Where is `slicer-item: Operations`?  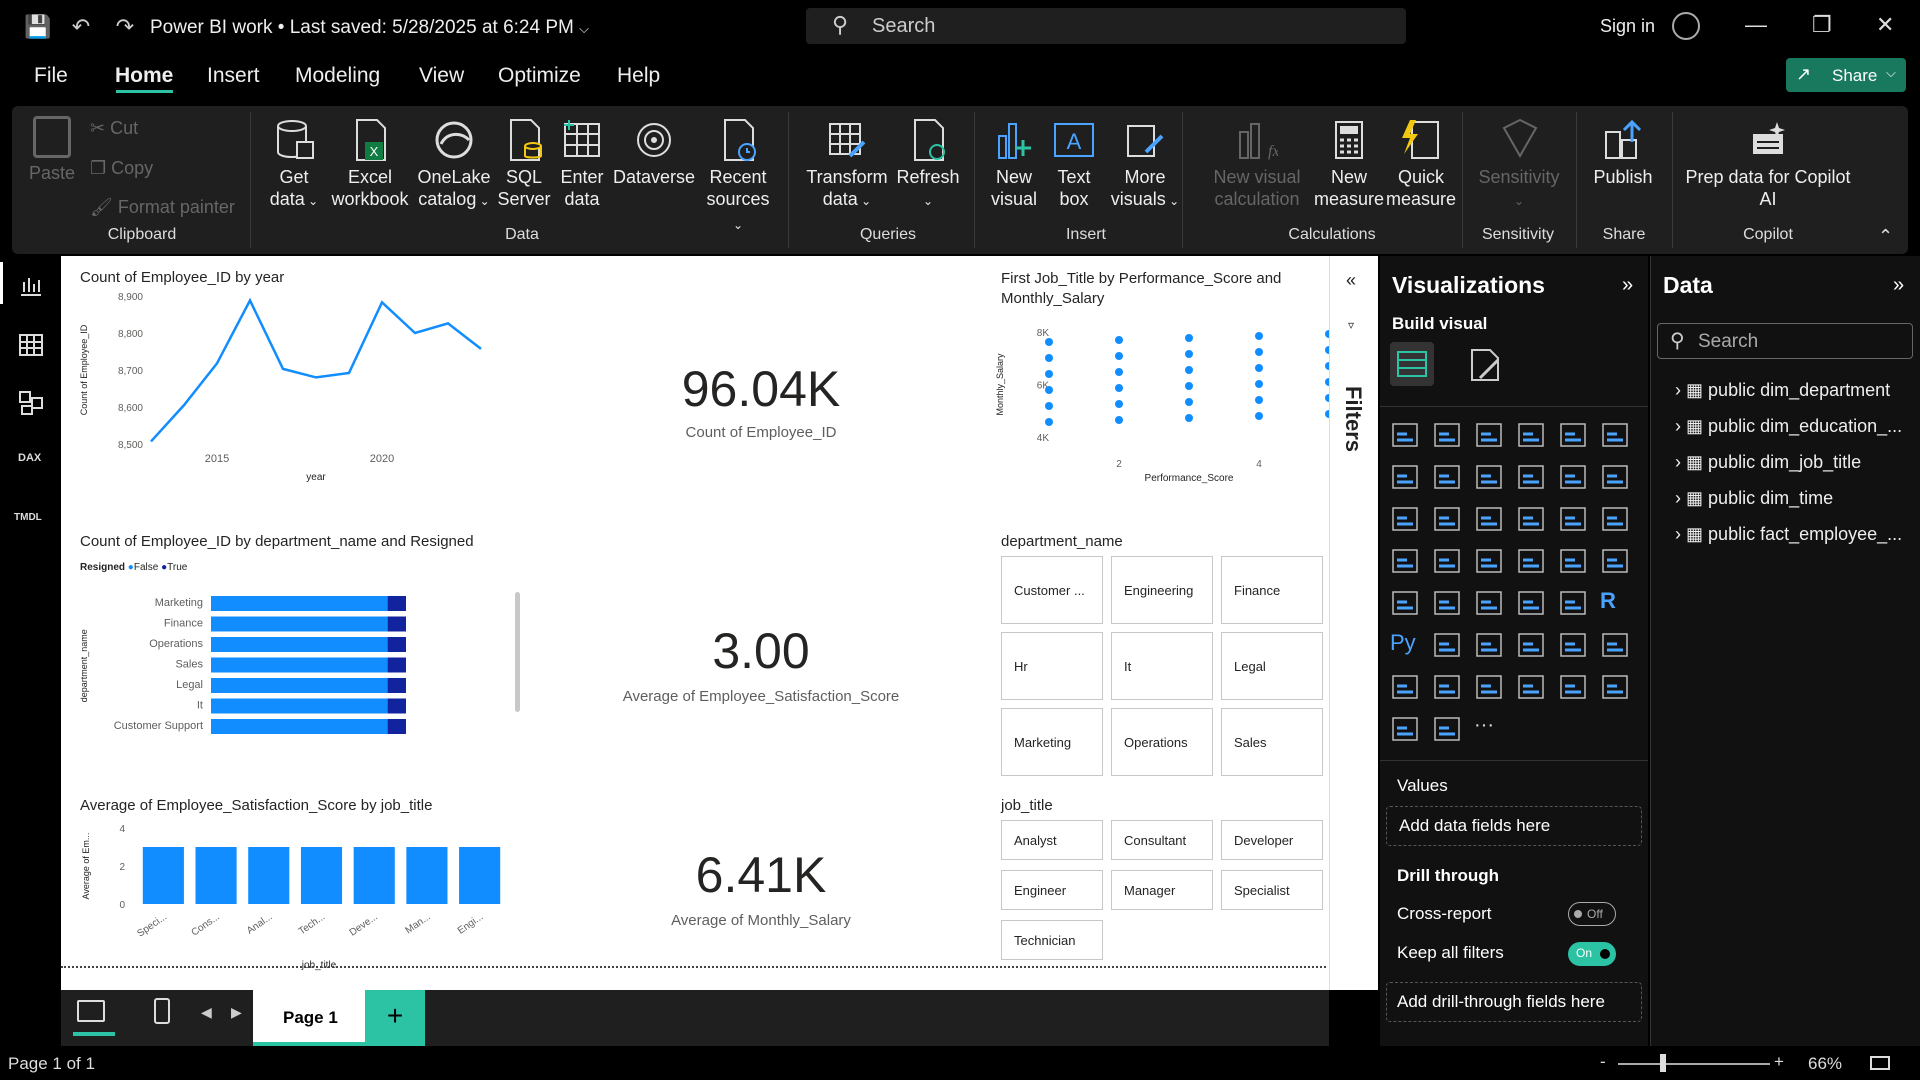 slicer-item: Operations is located at coordinates (1162, 742).